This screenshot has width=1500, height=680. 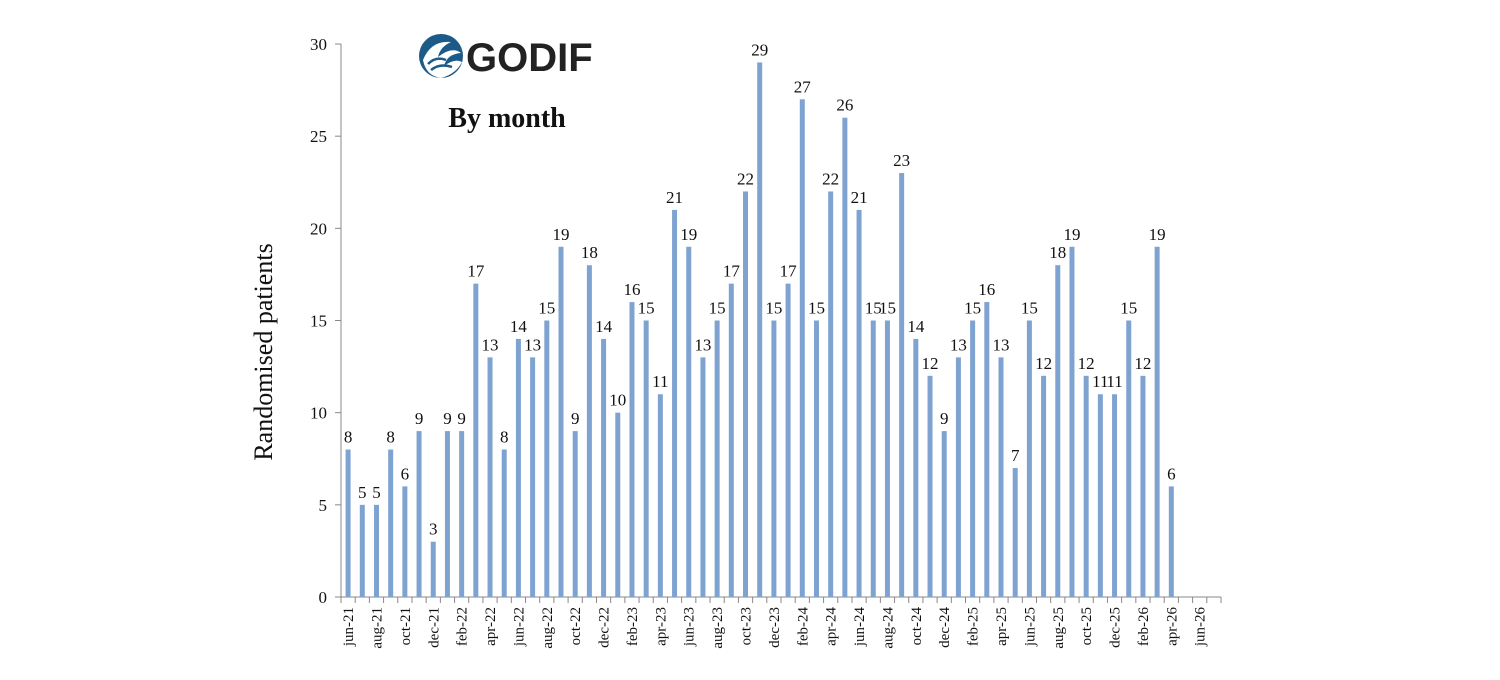 What do you see at coordinates (803, 627) in the screenshot?
I see `x-tick-label: feb-24` at bounding box center [803, 627].